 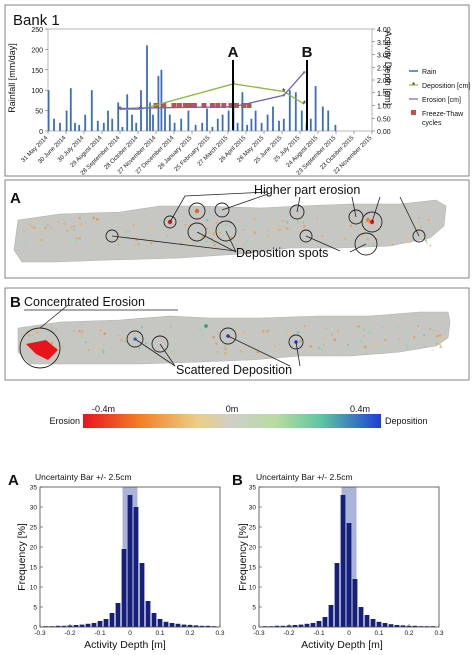 I want to click on left-tick-label: 0, so click(x=41, y=132).